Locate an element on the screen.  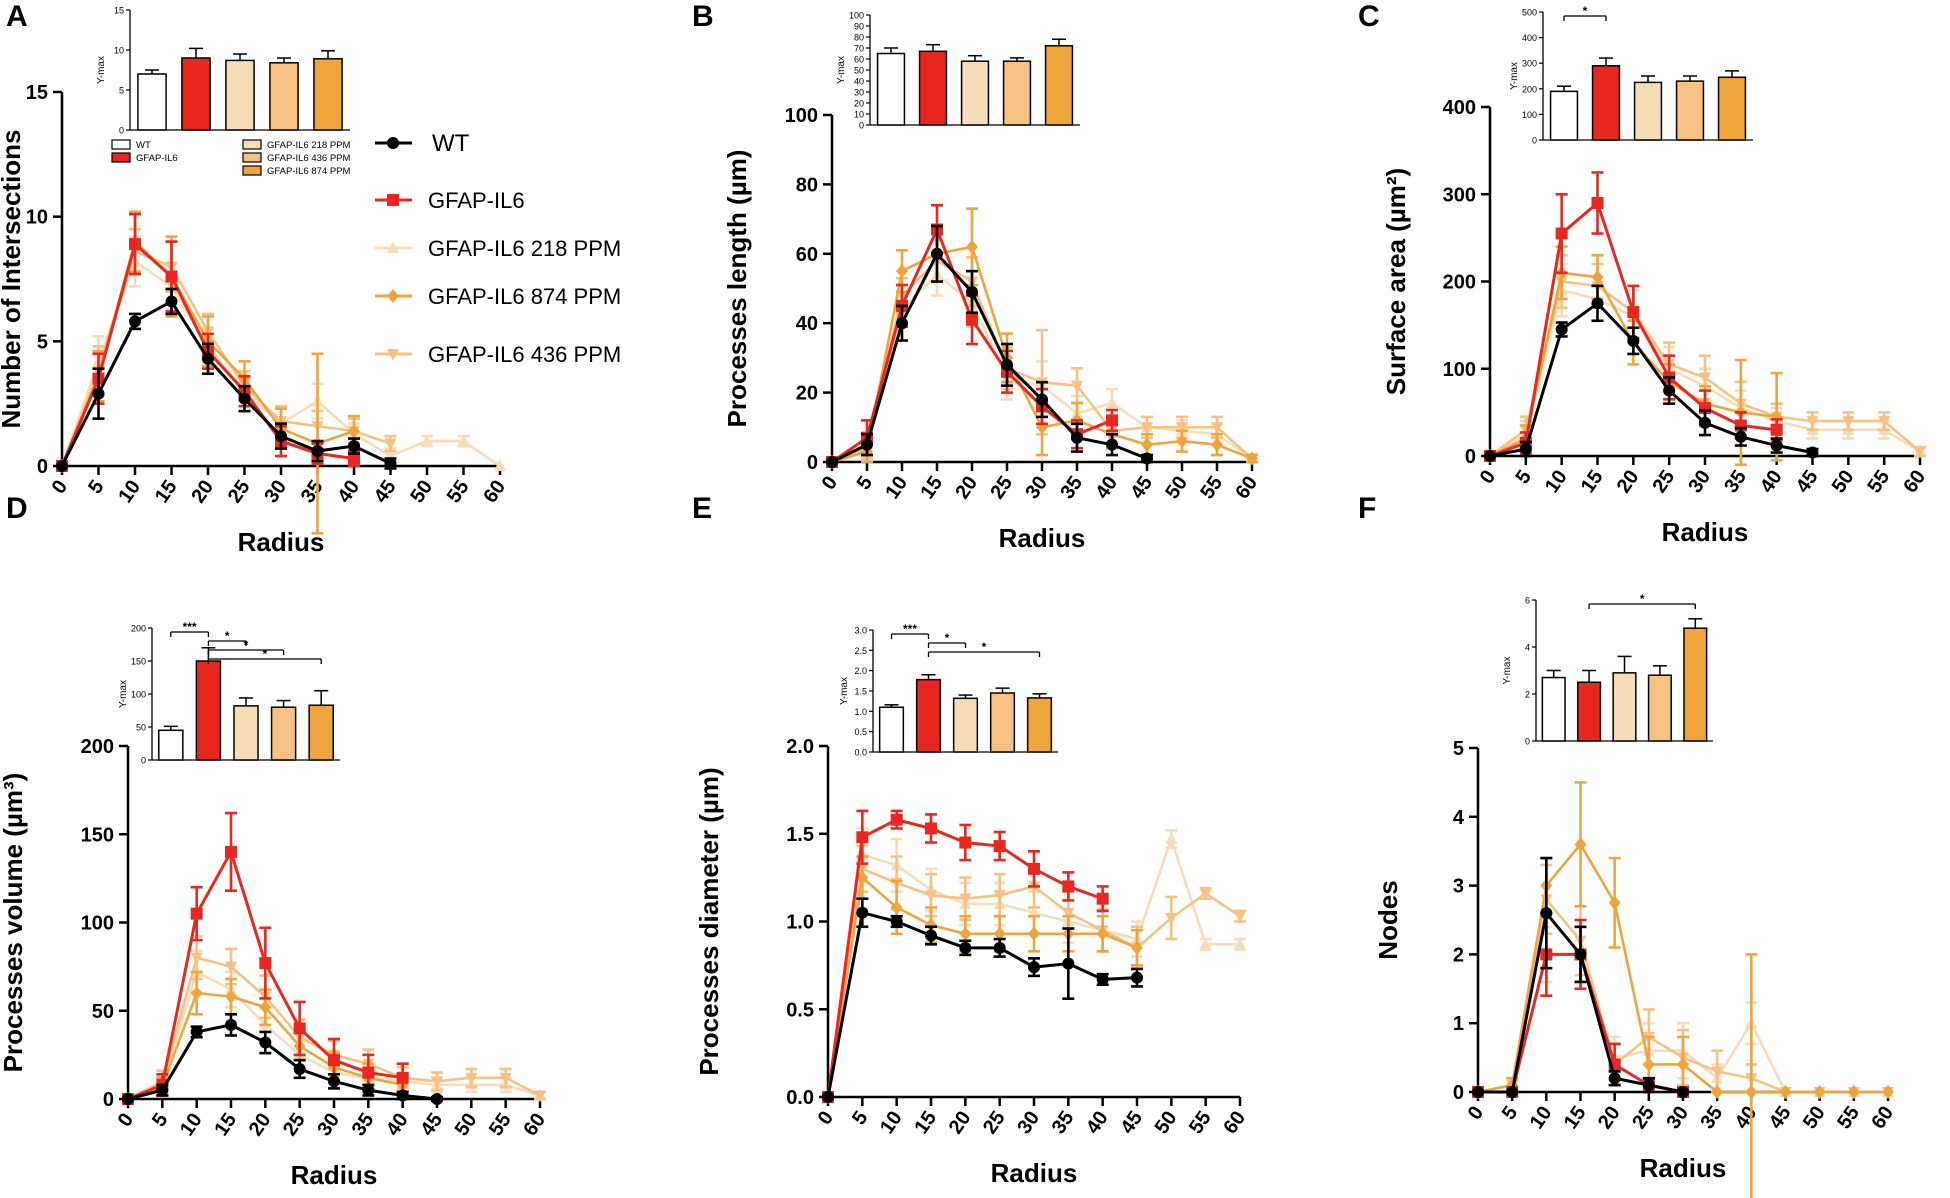
panel-letter-a: A is located at coordinates (17, 16).